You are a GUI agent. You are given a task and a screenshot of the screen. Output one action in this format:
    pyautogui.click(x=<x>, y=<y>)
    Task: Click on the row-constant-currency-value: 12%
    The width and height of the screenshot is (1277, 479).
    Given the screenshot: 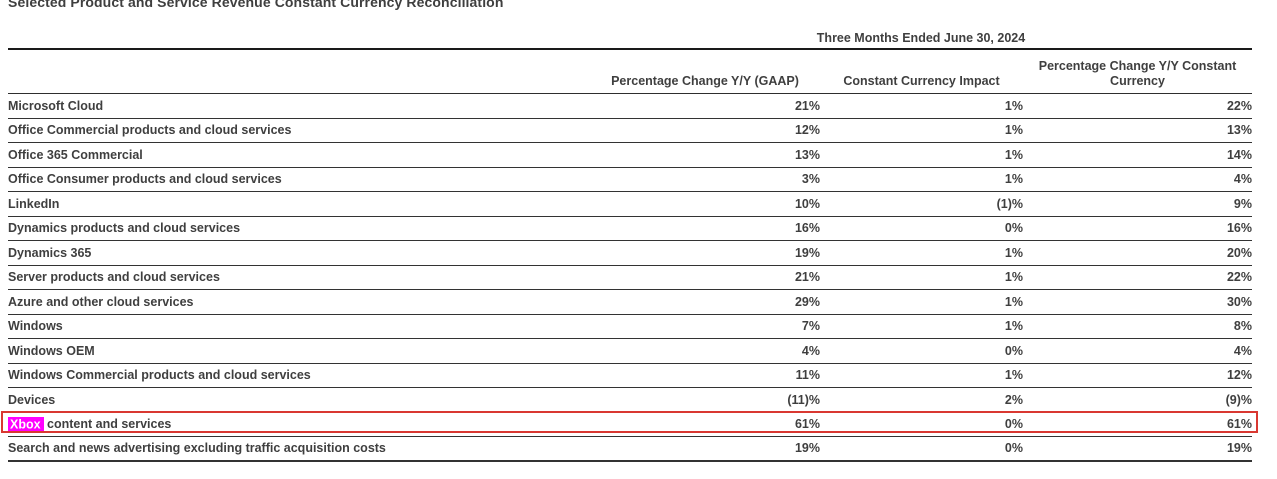 What is the action you would take?
    pyautogui.click(x=1239, y=375)
    